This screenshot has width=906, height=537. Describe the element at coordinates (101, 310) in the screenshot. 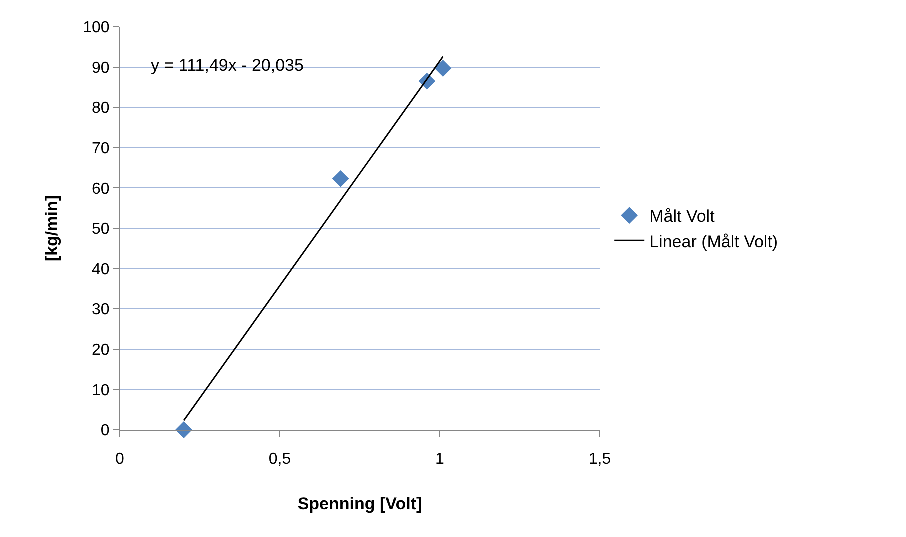

I see `y-tick-label: 30` at that location.